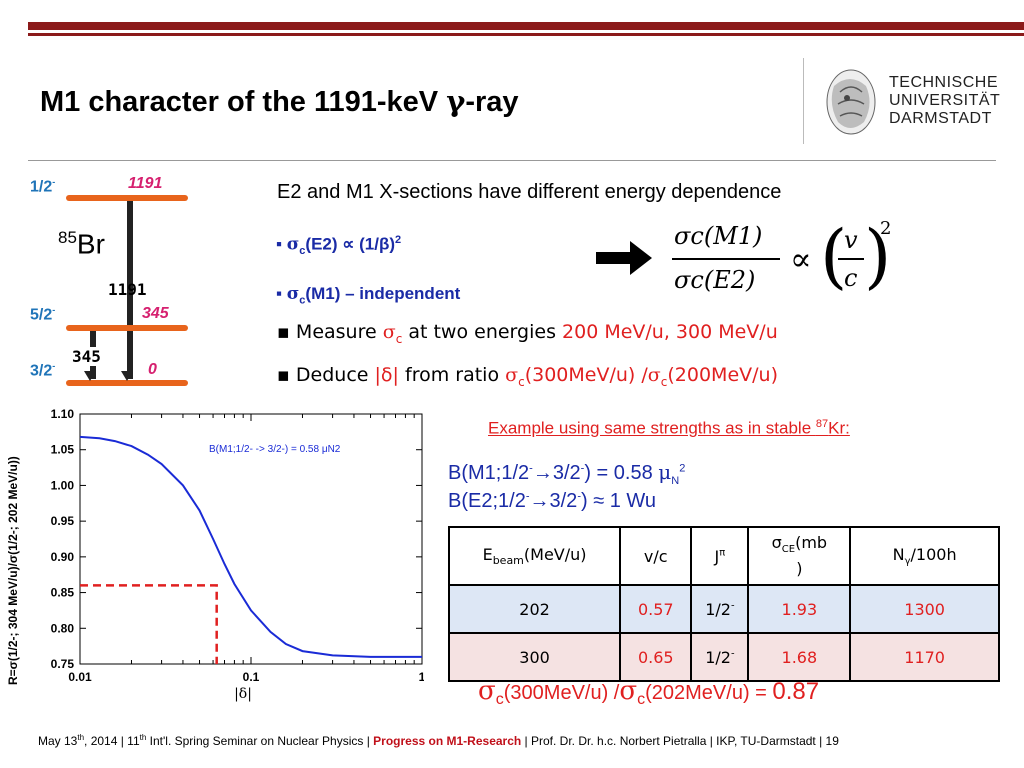  Describe the element at coordinates (656, 609) in the screenshot. I see `cell-vc: 0.57` at that location.